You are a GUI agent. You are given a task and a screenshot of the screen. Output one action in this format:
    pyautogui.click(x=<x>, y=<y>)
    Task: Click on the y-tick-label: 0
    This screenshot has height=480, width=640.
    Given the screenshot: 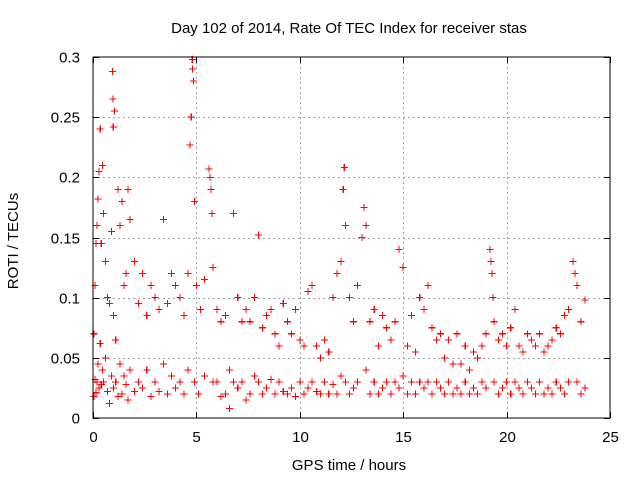 What is the action you would take?
    pyautogui.click(x=76, y=419)
    